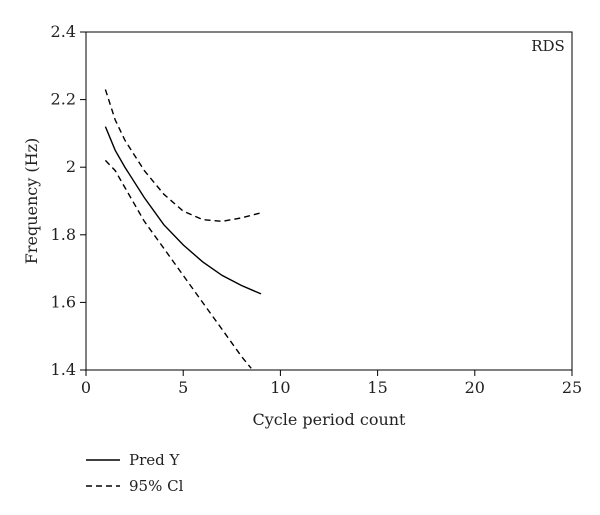 Image resolution: width=600 pixels, height=515 pixels. I want to click on x-tick-label: 0, so click(86, 387).